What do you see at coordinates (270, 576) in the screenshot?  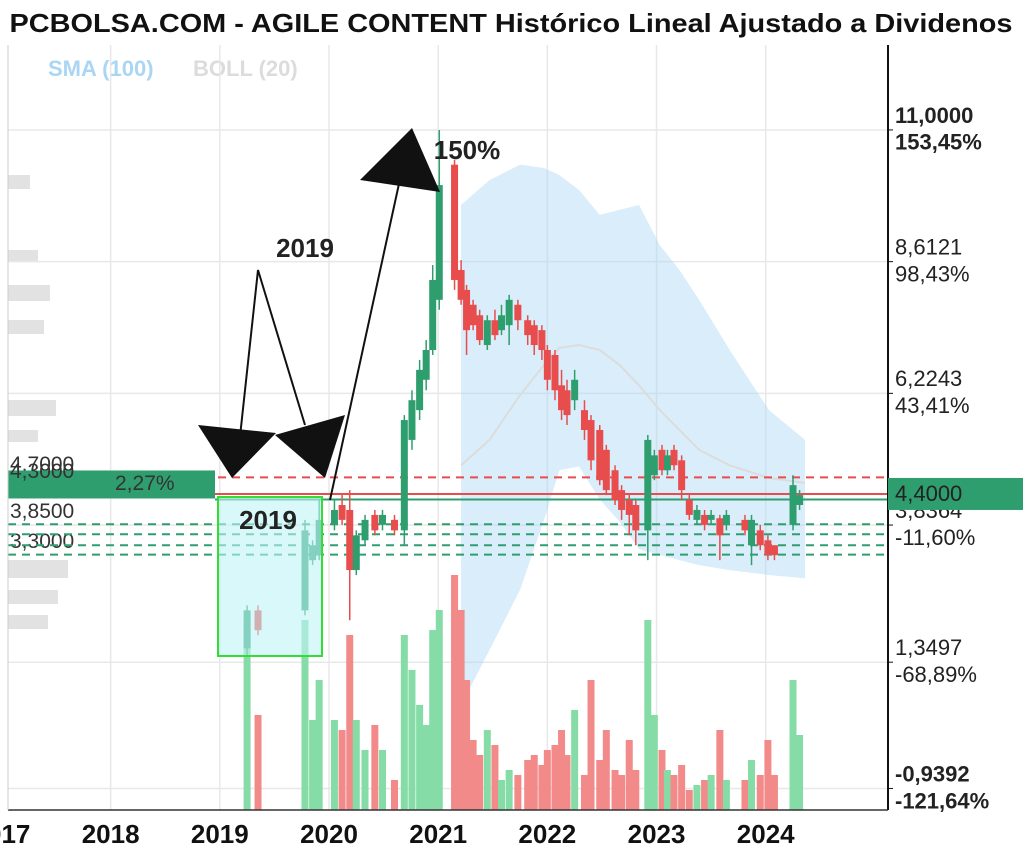 I see `annotation-box` at bounding box center [270, 576].